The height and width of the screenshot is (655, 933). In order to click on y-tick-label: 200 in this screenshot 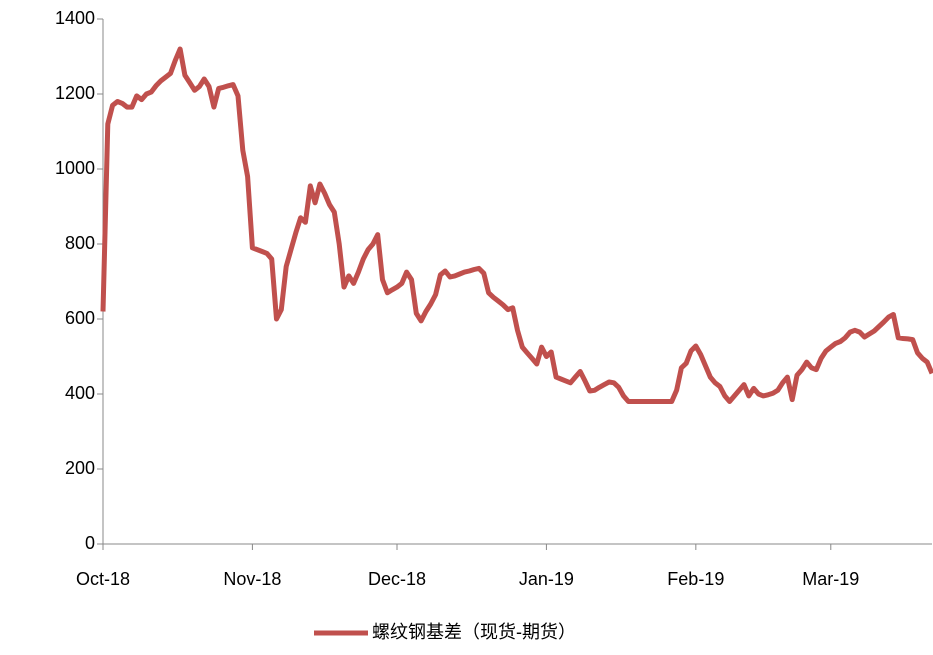, I will do `click(80, 468)`.